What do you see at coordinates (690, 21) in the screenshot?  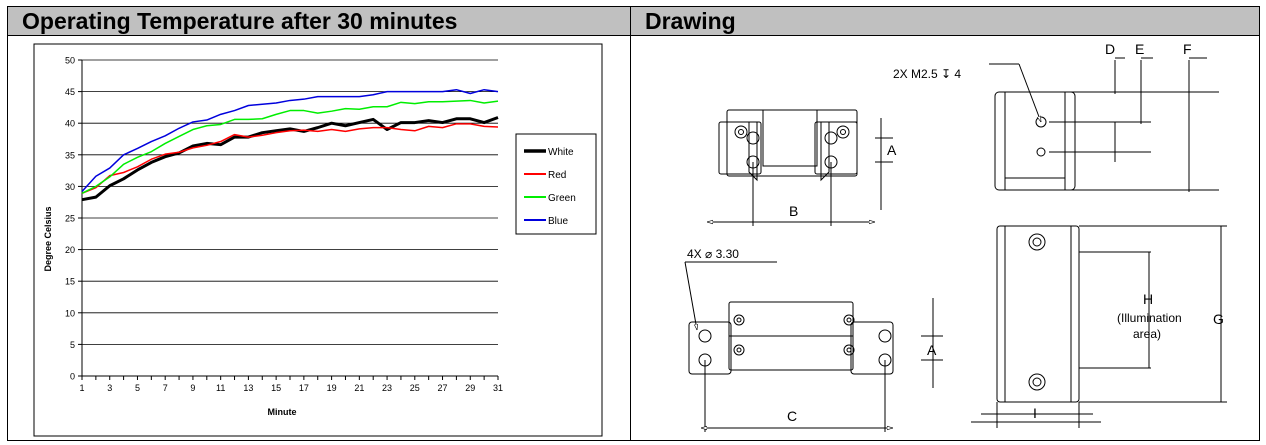 I see `drawing-section-title: Drawing` at bounding box center [690, 21].